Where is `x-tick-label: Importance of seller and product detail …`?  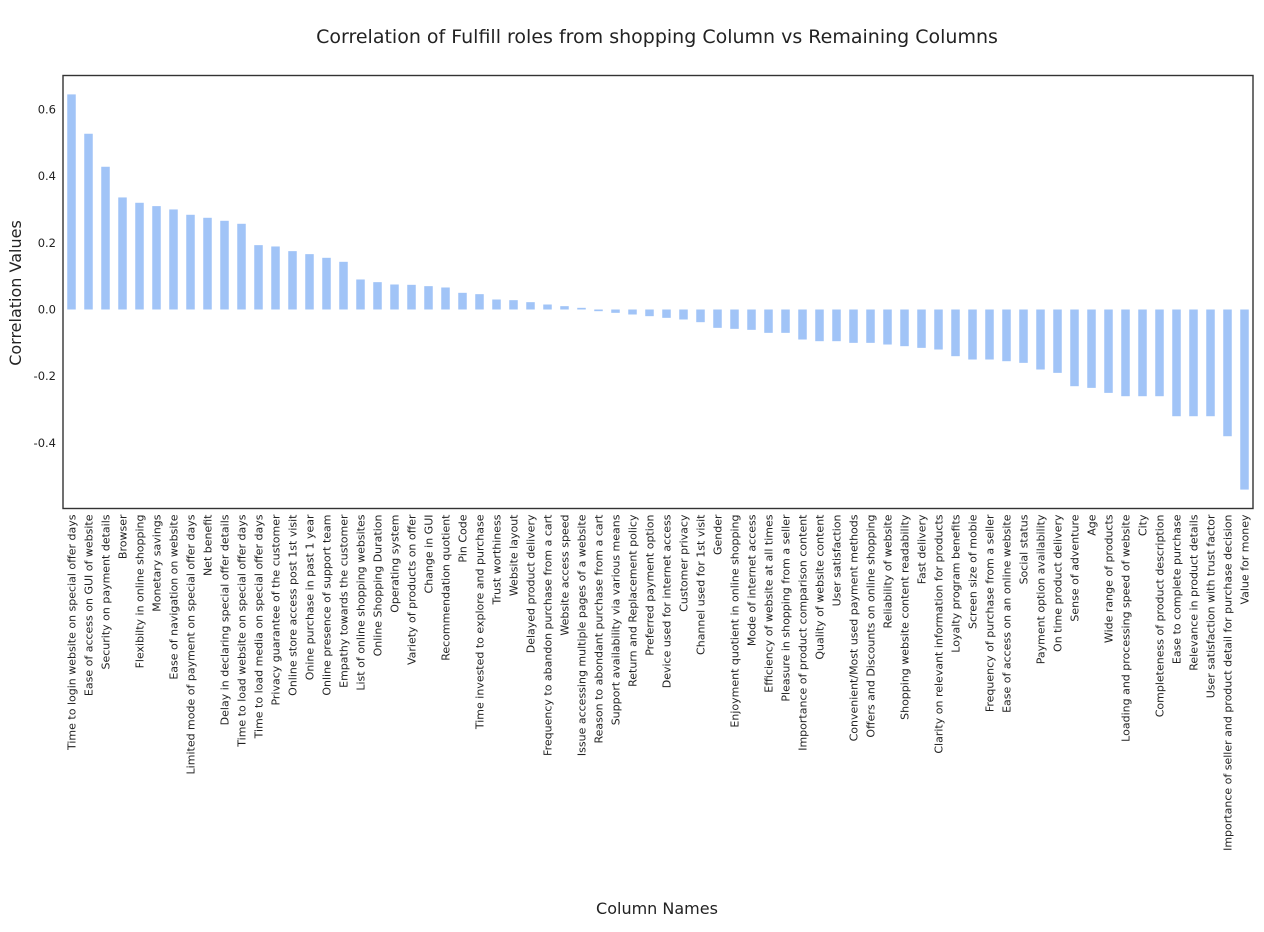 x-tick-label: Importance of seller and product detail … is located at coordinates (1228, 682).